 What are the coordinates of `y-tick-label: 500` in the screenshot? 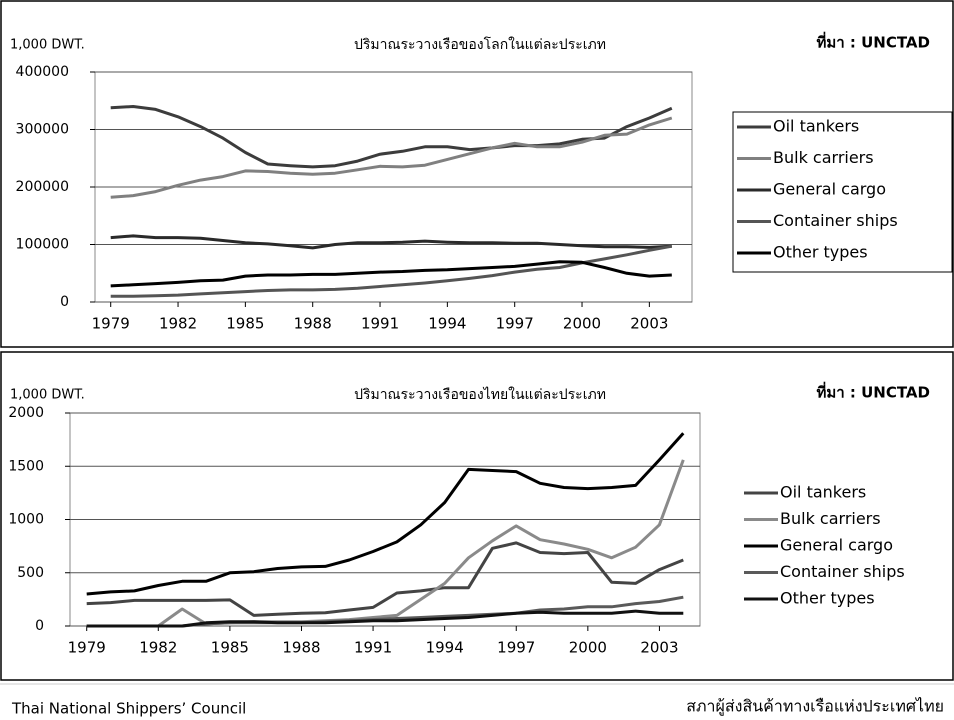 It's located at (30, 573).